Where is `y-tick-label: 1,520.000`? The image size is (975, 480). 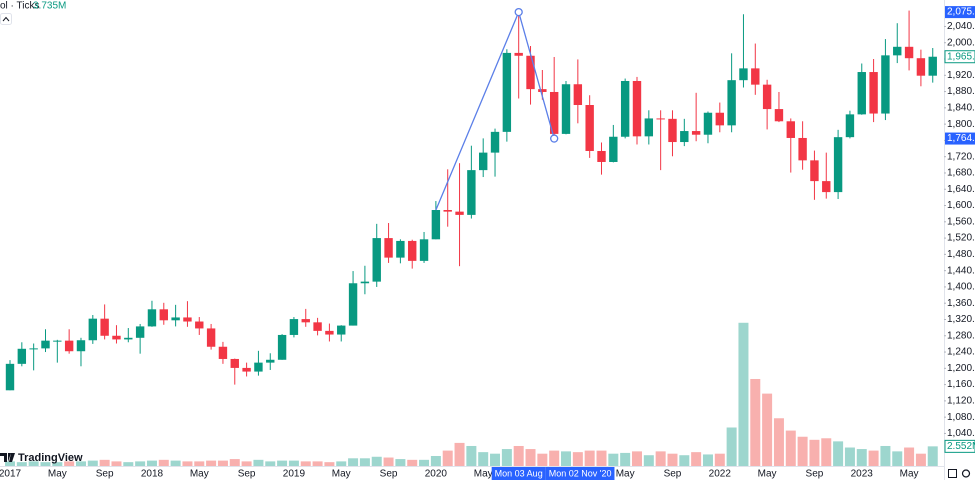 y-tick-label: 1,520.000 is located at coordinates (961, 238).